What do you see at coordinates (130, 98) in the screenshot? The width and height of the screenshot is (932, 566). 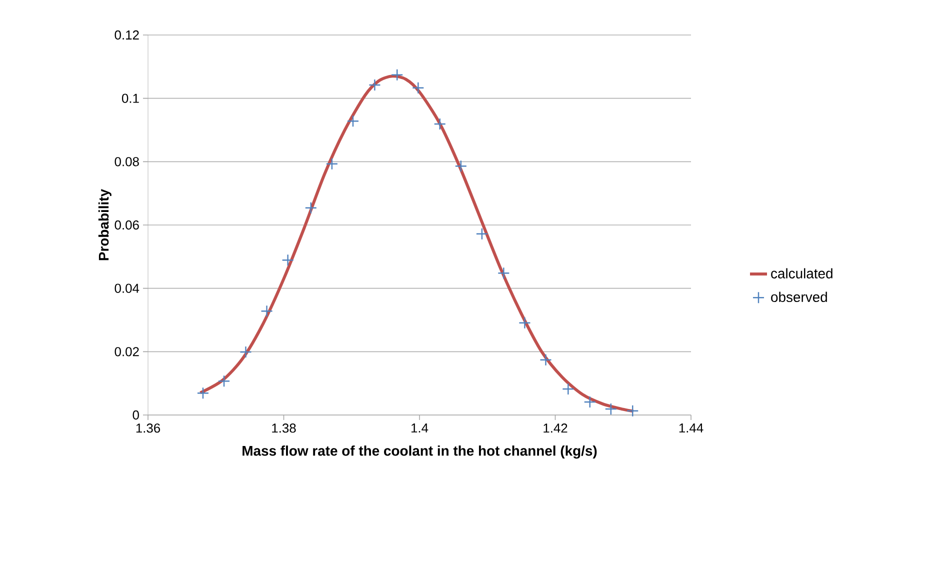 I see `y-tick-label: 0.1` at bounding box center [130, 98].